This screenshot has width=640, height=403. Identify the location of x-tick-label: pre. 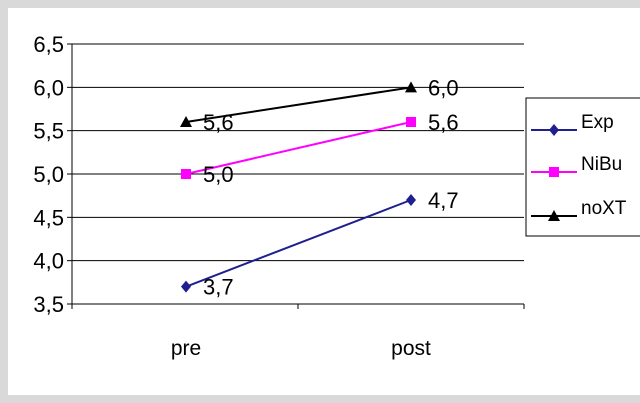
(186, 348).